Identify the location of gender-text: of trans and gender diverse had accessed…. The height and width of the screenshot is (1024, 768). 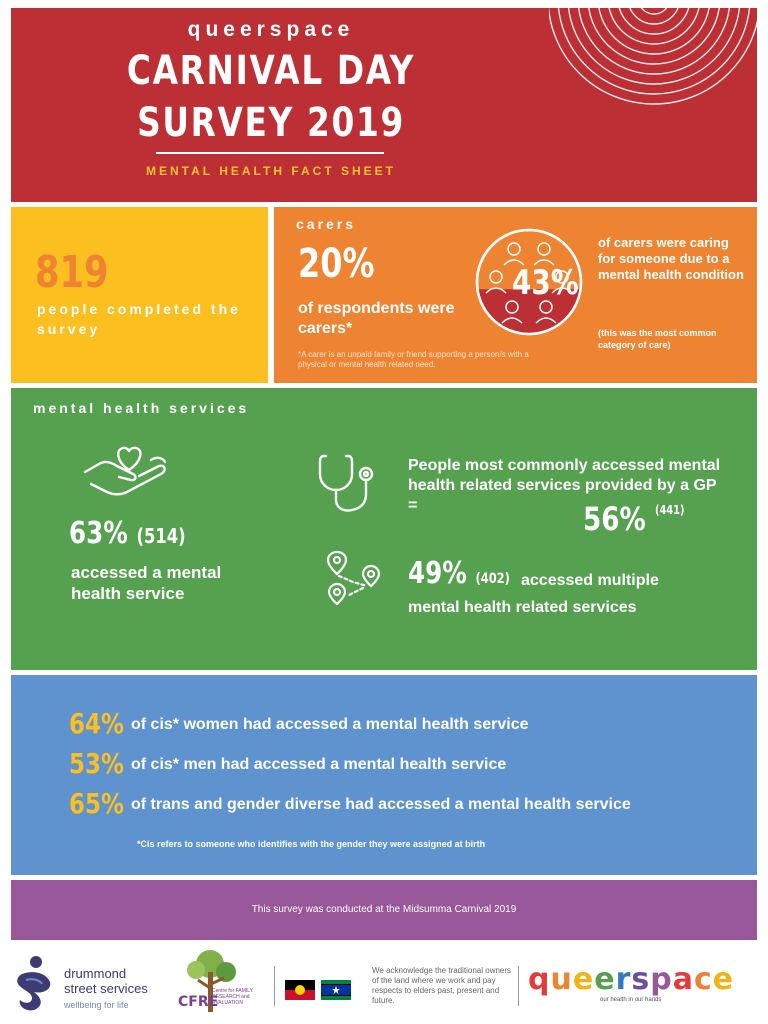
(381, 804).